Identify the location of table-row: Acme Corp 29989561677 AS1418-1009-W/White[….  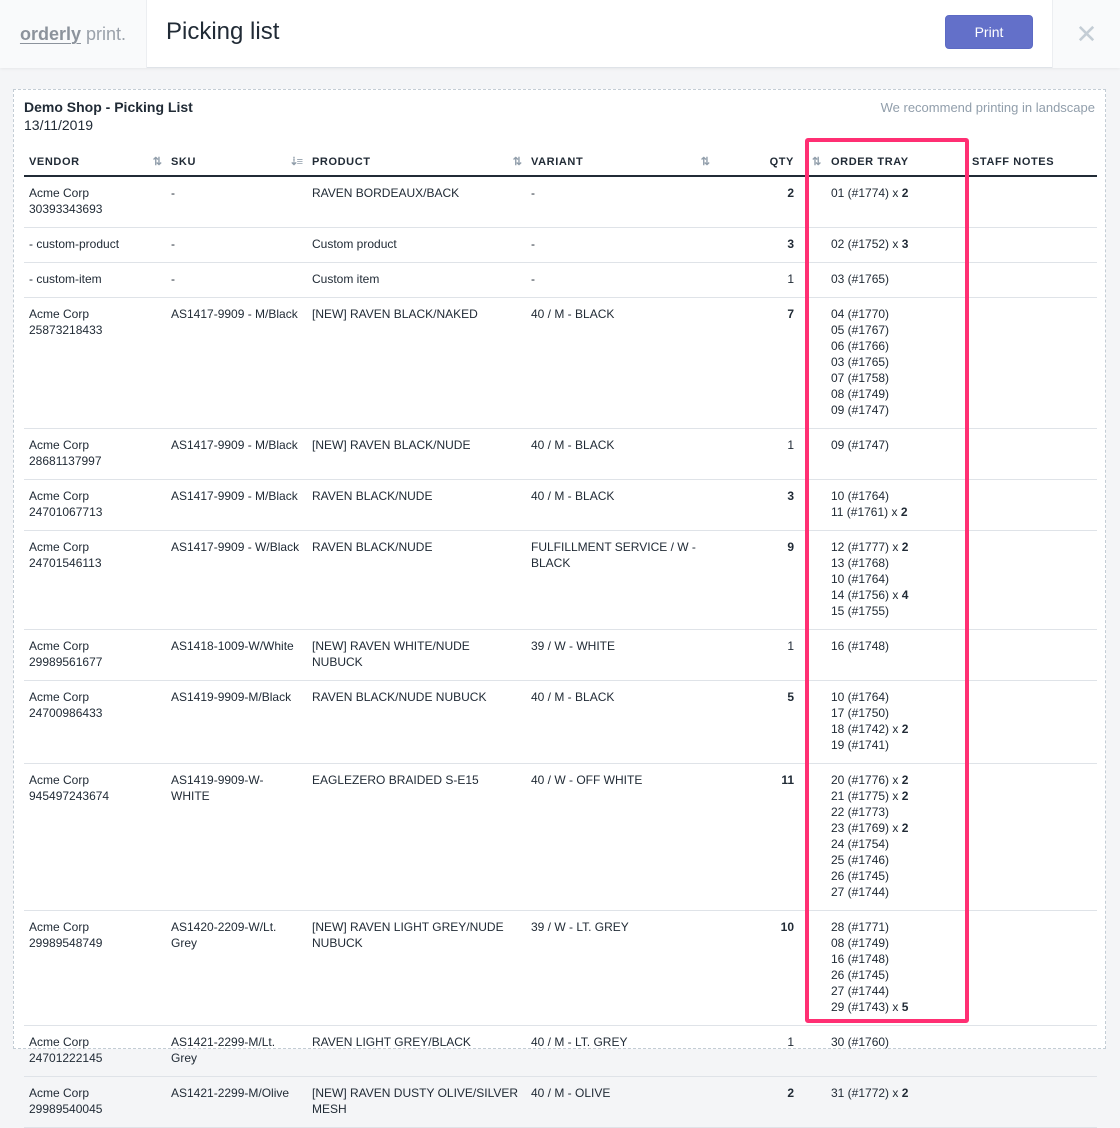
(560, 655).